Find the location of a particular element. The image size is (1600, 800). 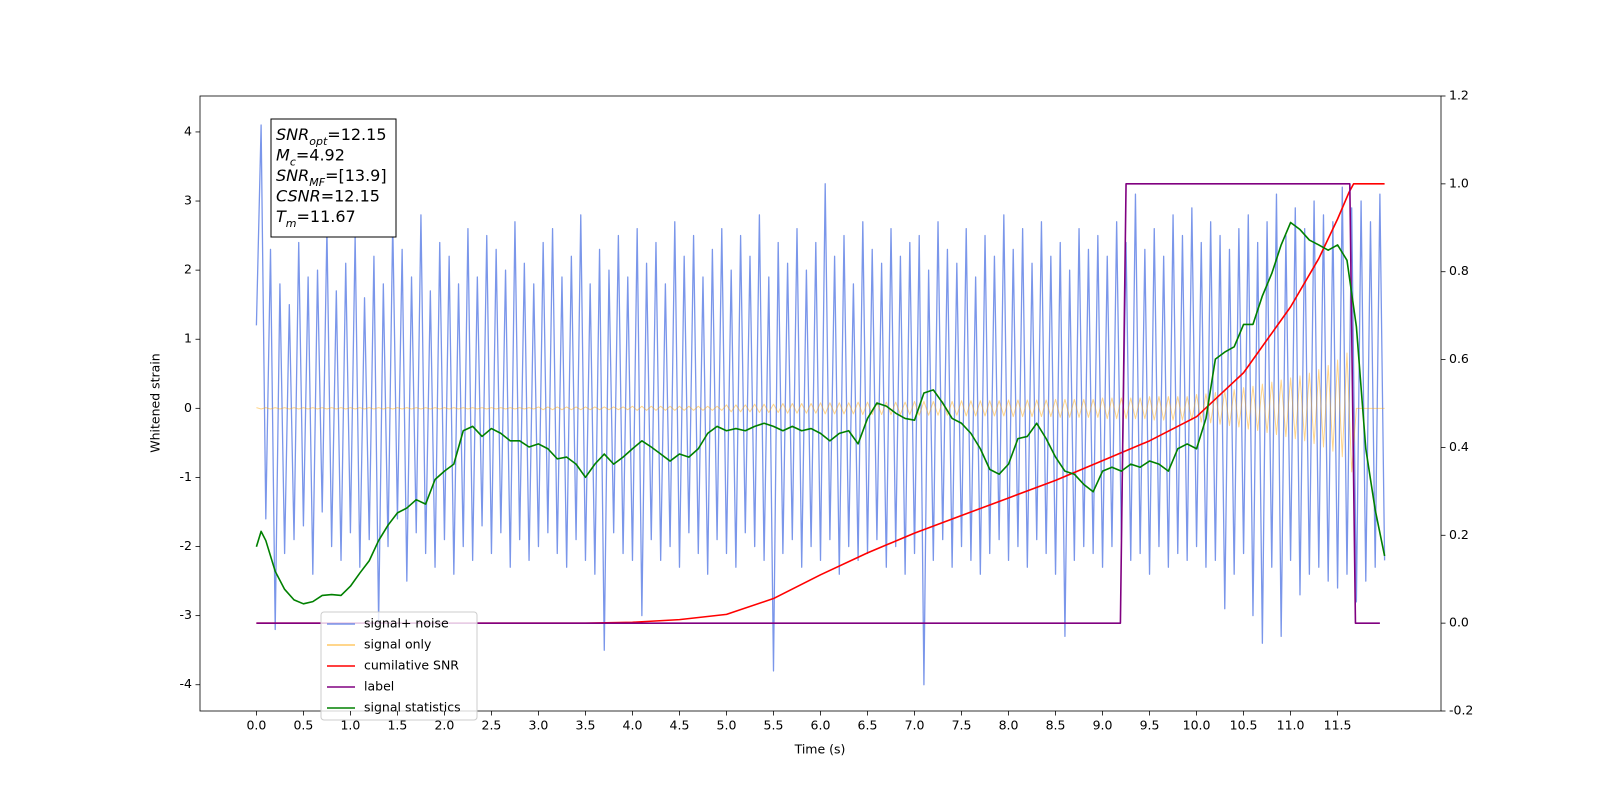

x-tick-label: 2.0 is located at coordinates (444, 725).